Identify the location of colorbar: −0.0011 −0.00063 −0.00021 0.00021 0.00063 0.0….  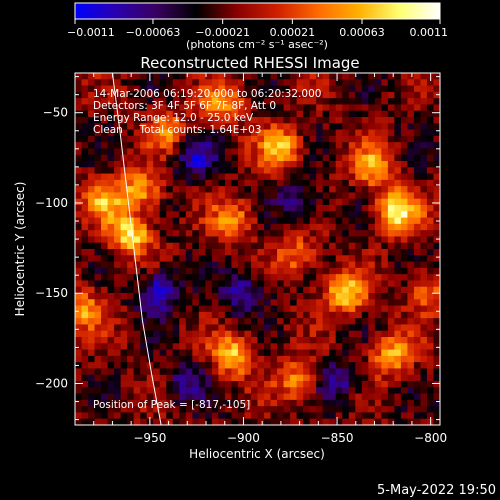
(257, 26).